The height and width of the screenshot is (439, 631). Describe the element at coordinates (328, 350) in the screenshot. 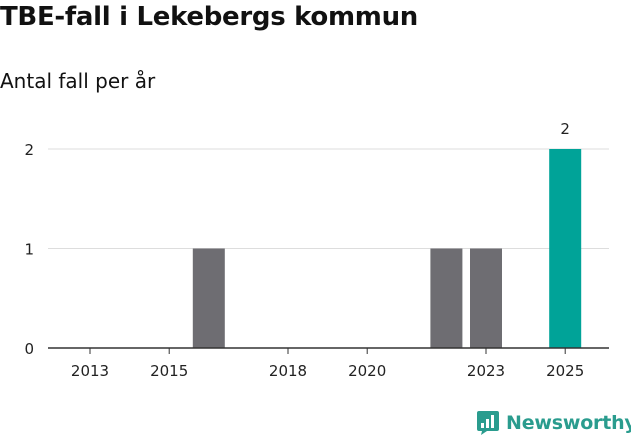

I see `axes` at that location.